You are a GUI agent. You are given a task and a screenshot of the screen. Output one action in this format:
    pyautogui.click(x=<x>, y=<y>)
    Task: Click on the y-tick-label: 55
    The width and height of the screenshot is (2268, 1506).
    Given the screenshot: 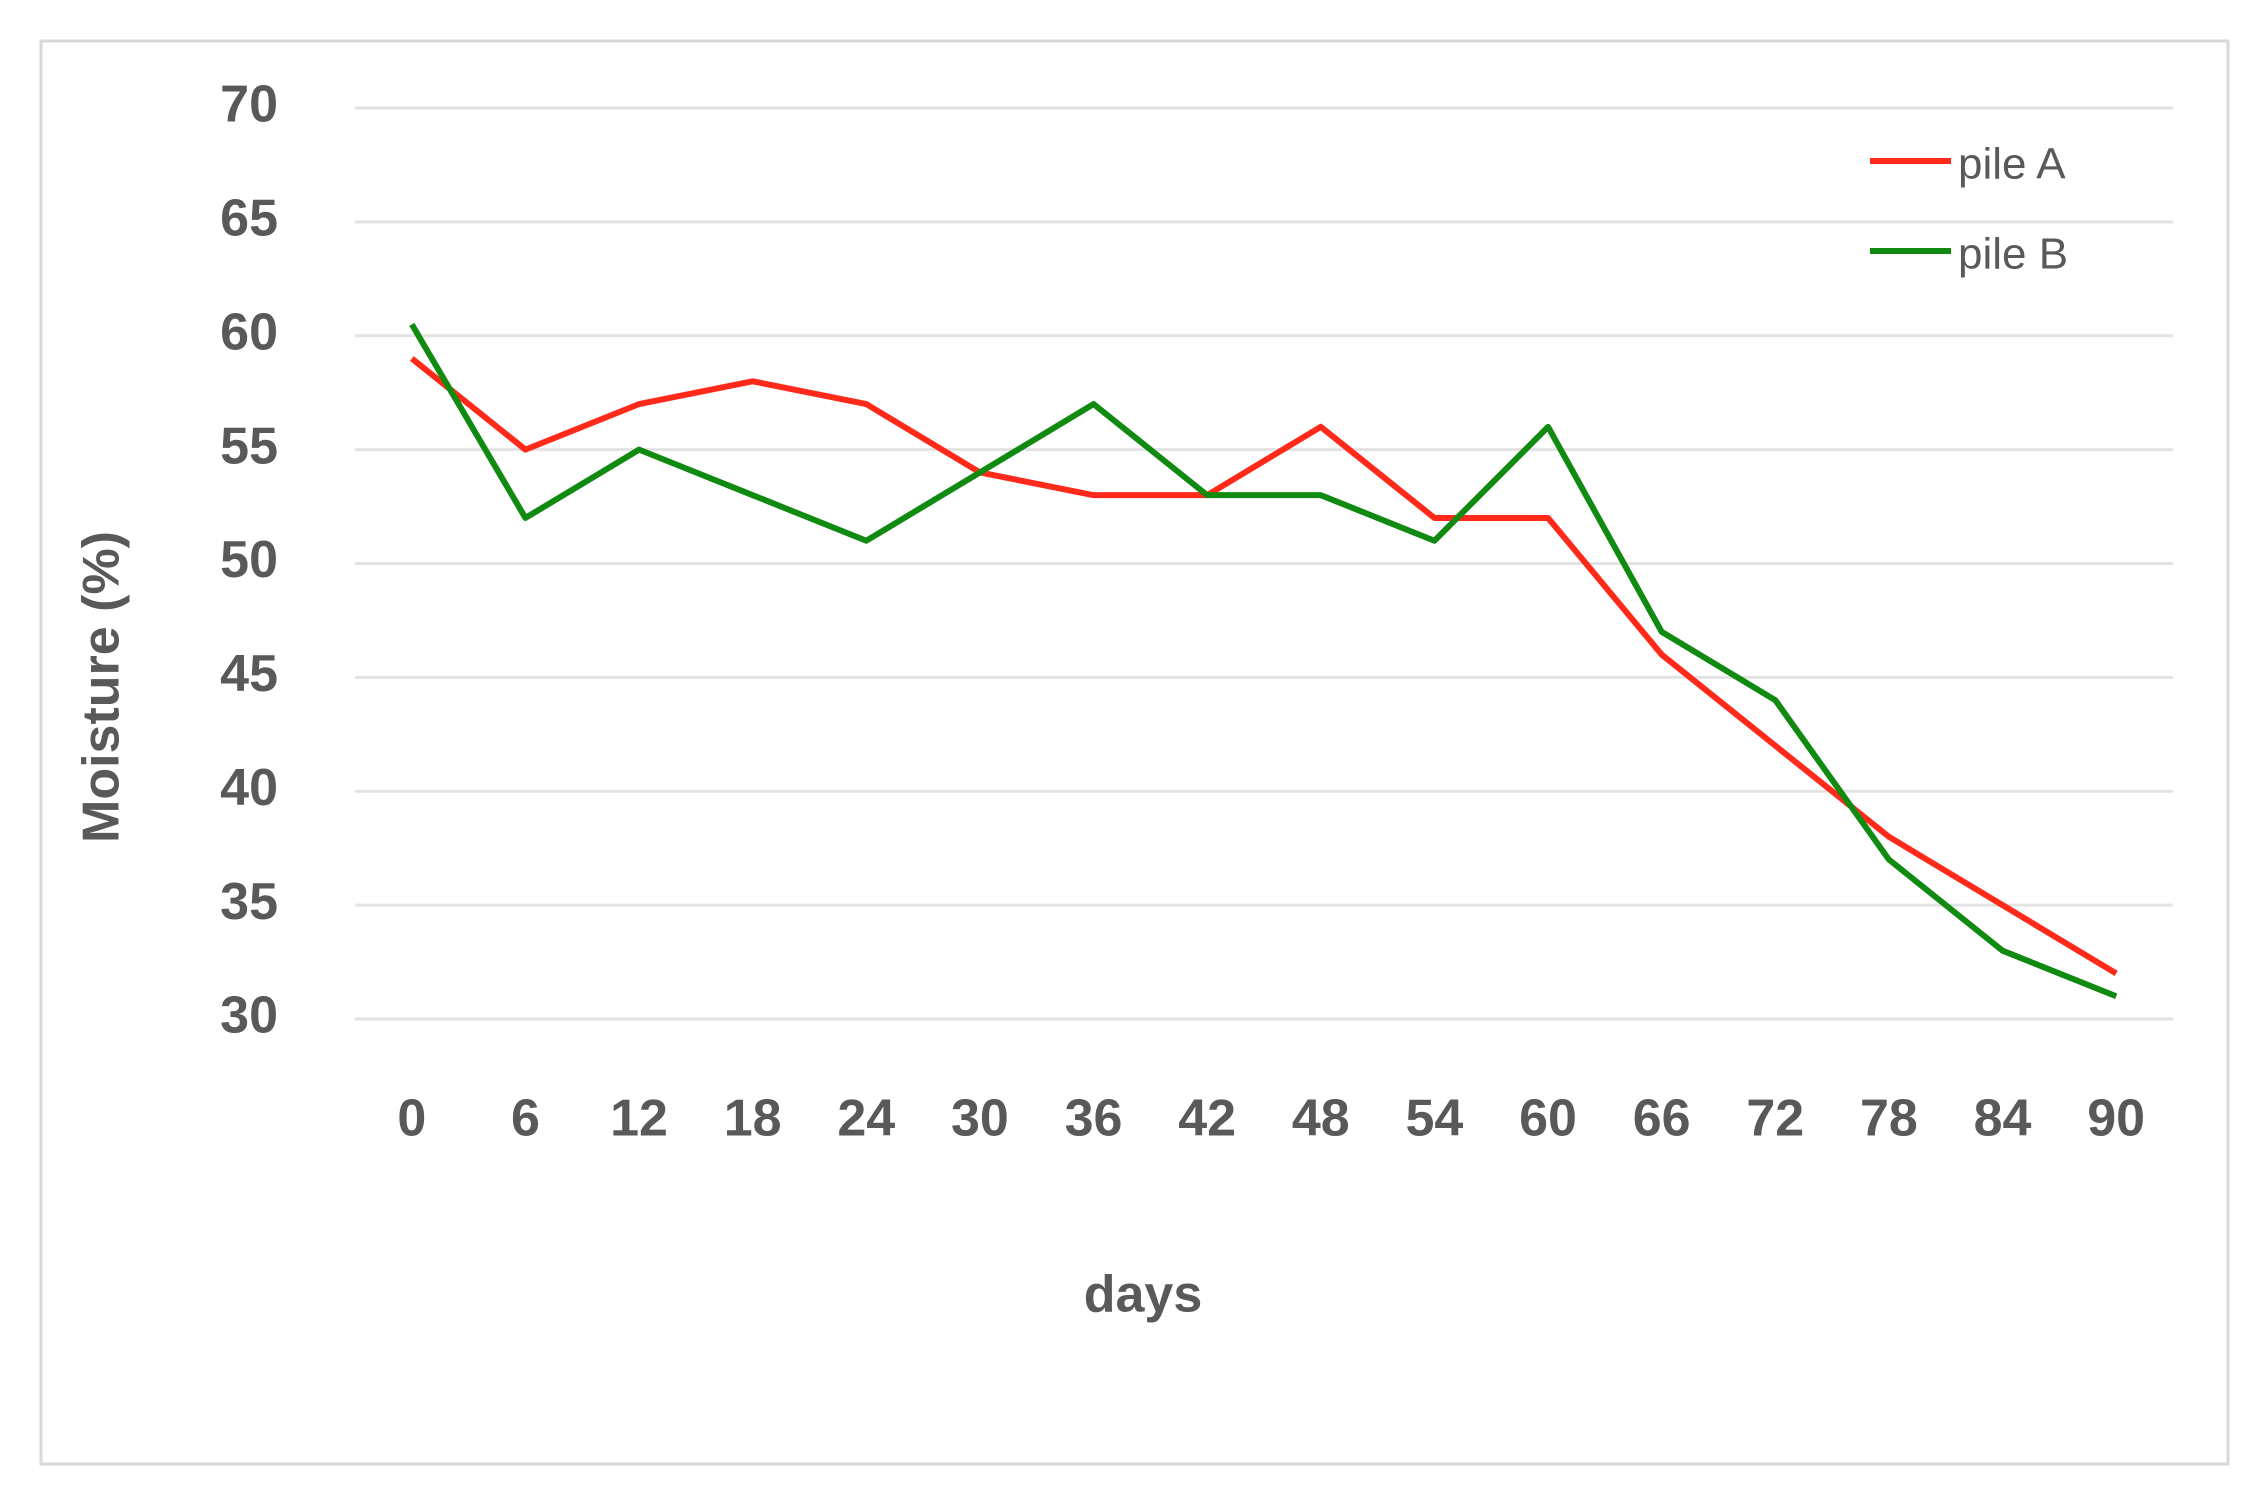 What is the action you would take?
    pyautogui.click(x=249, y=446)
    